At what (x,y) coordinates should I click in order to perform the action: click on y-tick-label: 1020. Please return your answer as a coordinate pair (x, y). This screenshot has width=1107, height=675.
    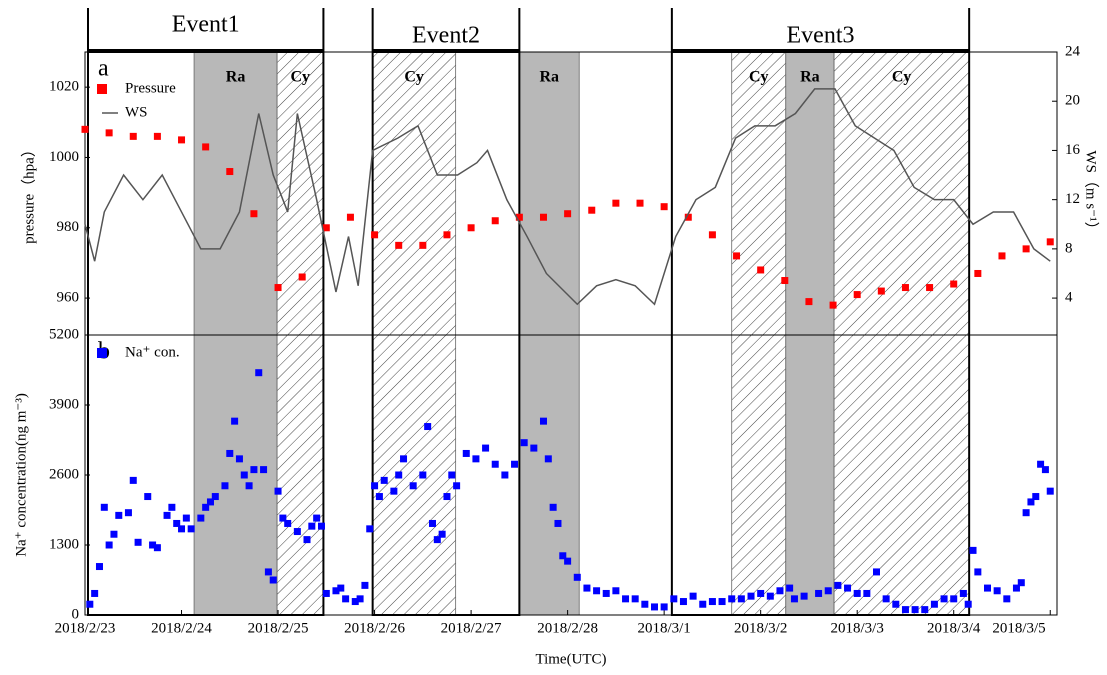
    Looking at the image, I should click on (64, 87).